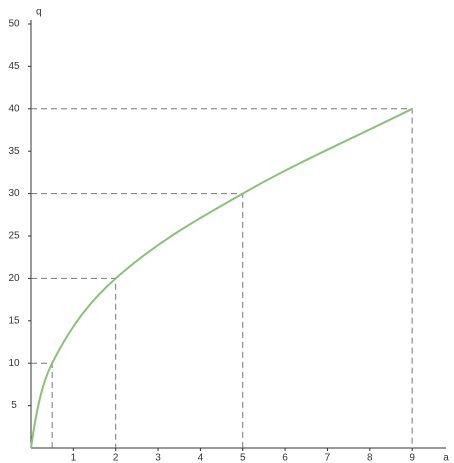  What do you see at coordinates (42, 405) in the screenshot?
I see `guide-line` at bounding box center [42, 405].